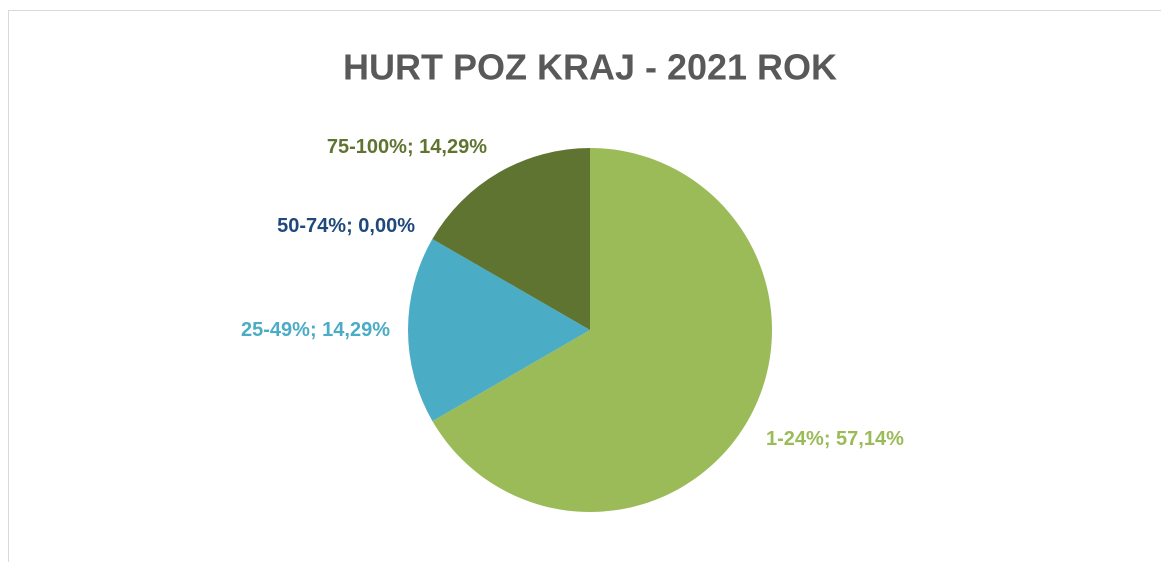 Image resolution: width=1161 pixels, height=562 pixels. What do you see at coordinates (590, 67) in the screenshot?
I see `chart-title: HURT POZ KRAJ - 2021 ROK` at bounding box center [590, 67].